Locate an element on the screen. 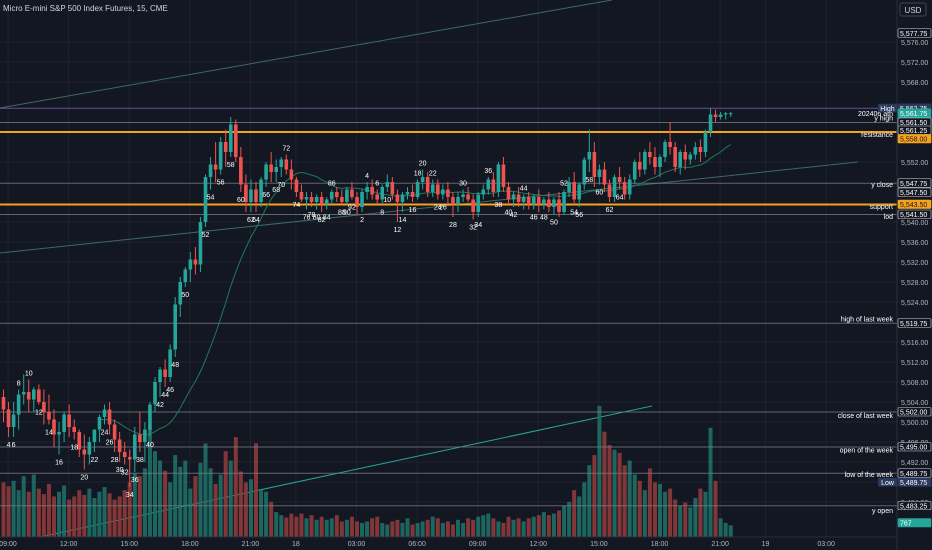 The height and width of the screenshot is (550, 932). bar-count-label: 32 is located at coordinates (473, 228).